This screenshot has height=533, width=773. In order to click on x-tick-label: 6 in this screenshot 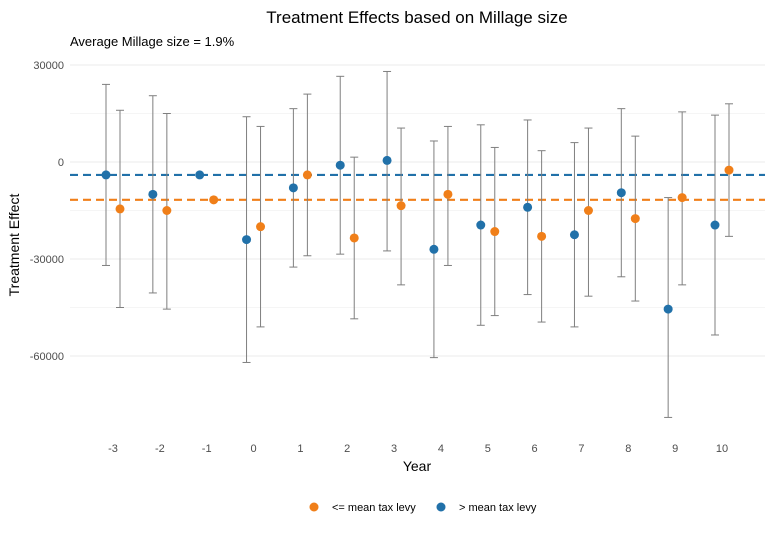, I will do `click(535, 449)`.